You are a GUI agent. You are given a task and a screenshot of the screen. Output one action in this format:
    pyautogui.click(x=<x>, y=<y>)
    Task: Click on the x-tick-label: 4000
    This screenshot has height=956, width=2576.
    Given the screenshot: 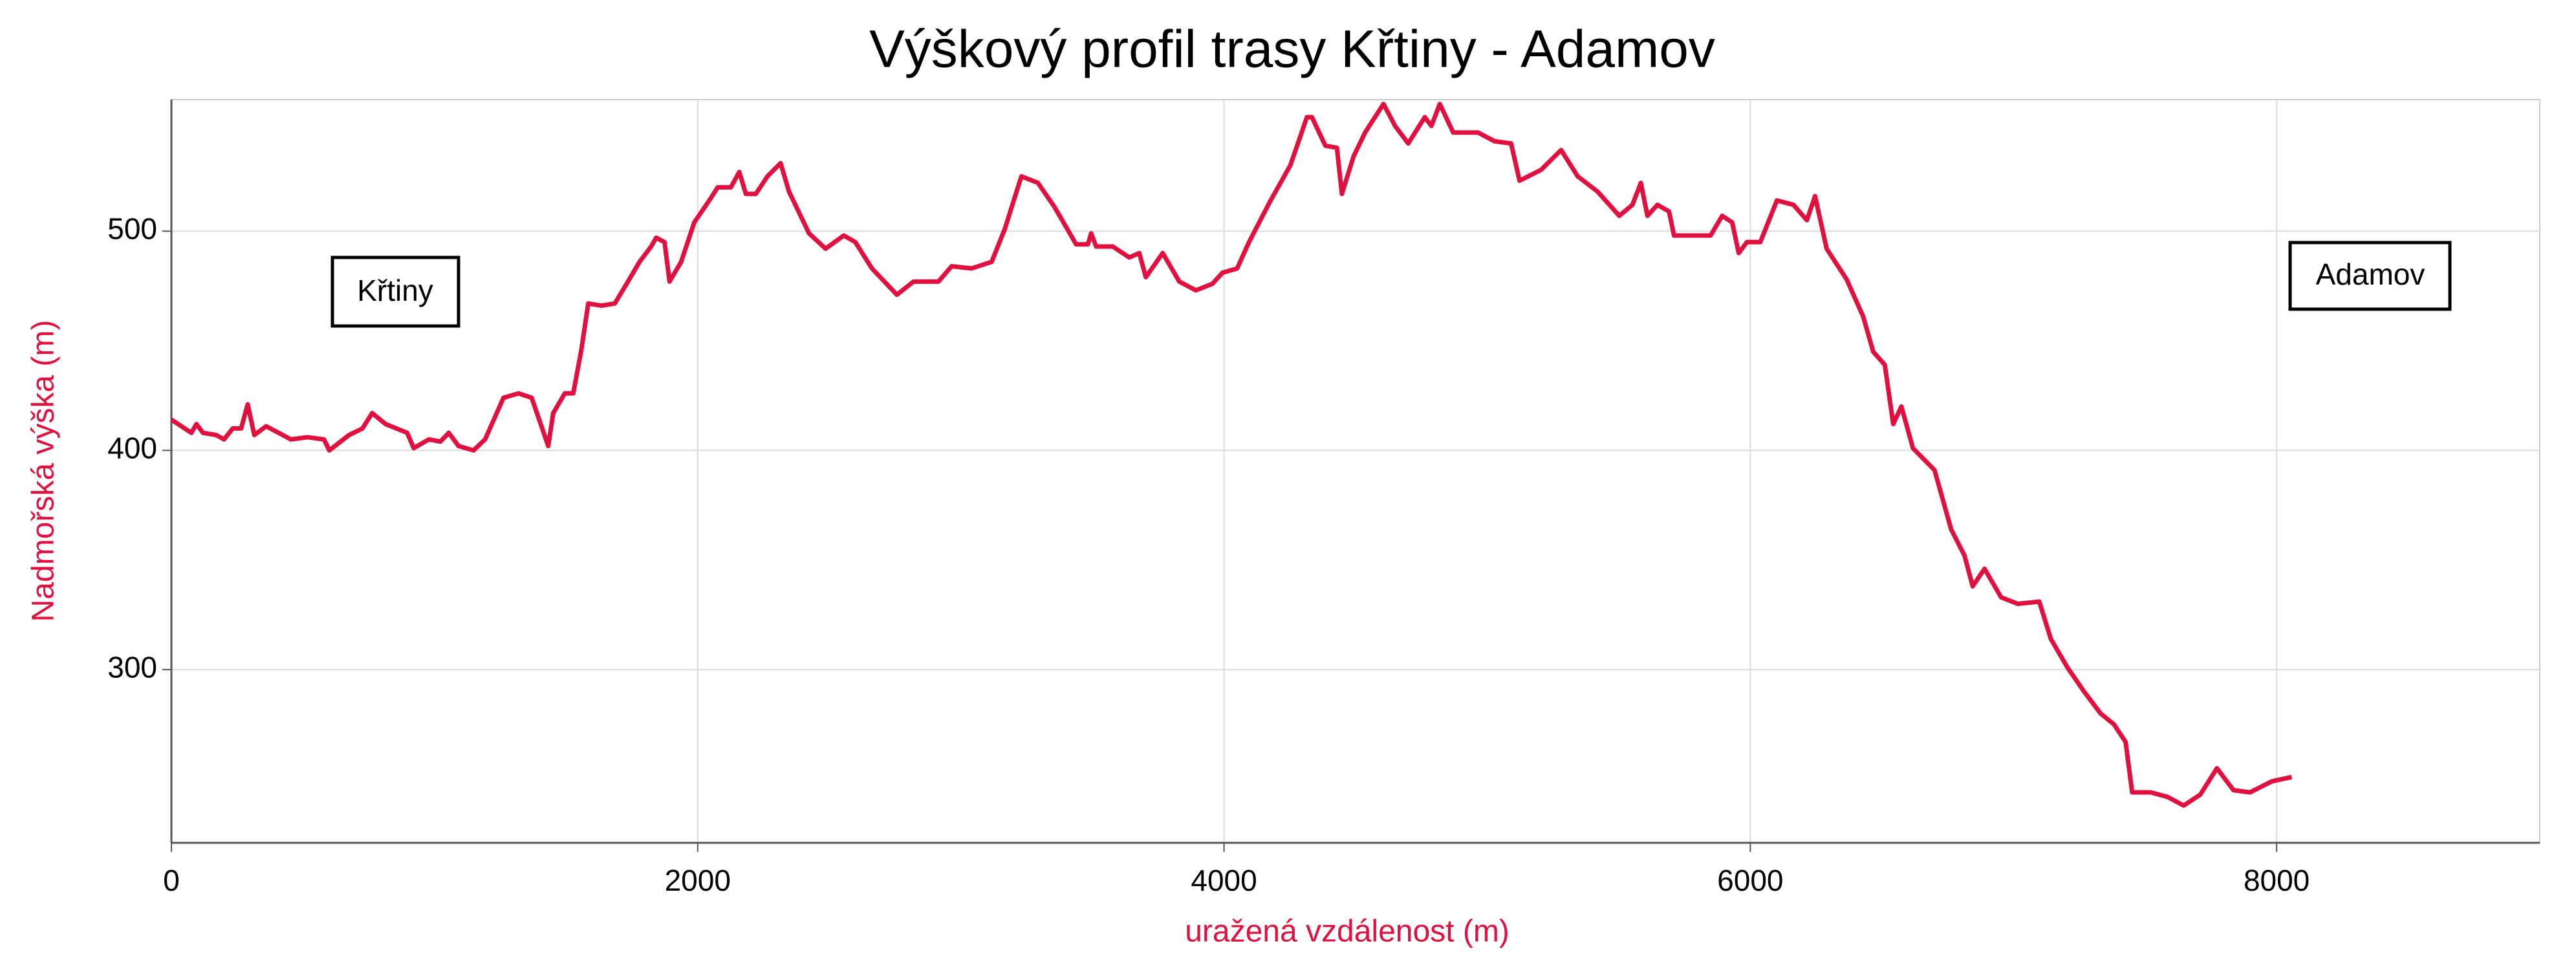 What is the action you would take?
    pyautogui.click(x=1224, y=880)
    